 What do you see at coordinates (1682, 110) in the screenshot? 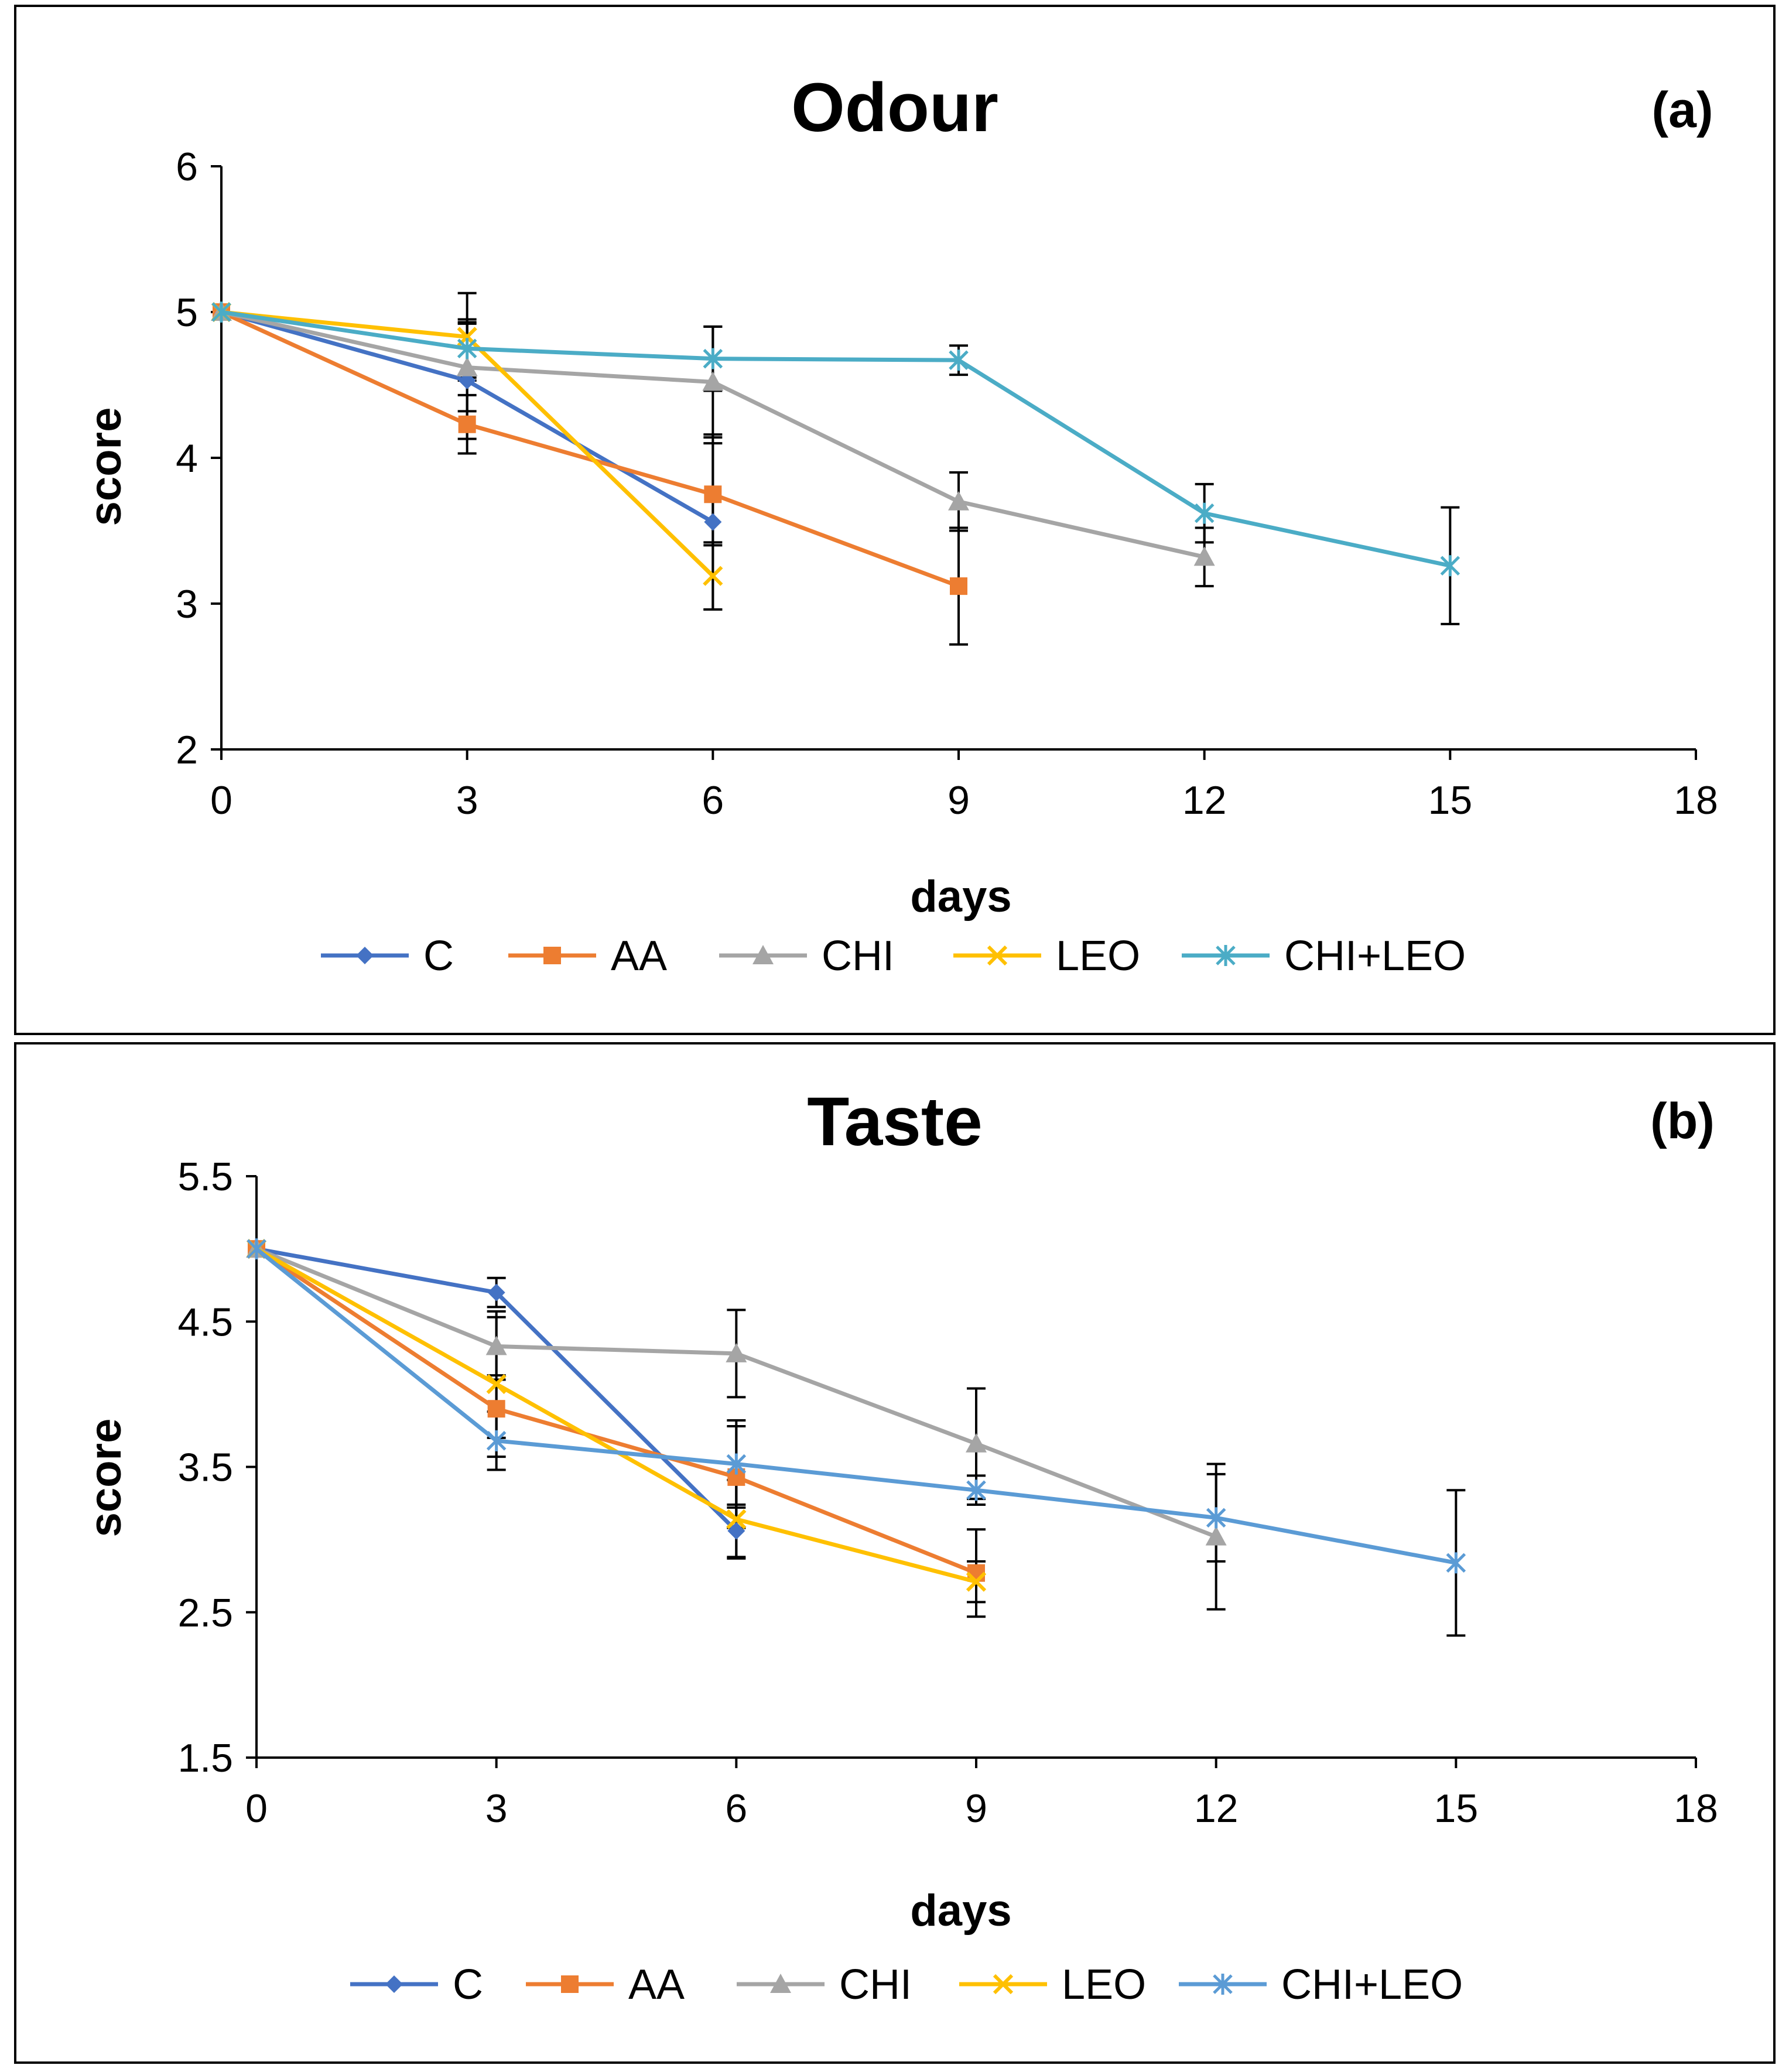
I see `panel-label: (a)` at bounding box center [1682, 110].